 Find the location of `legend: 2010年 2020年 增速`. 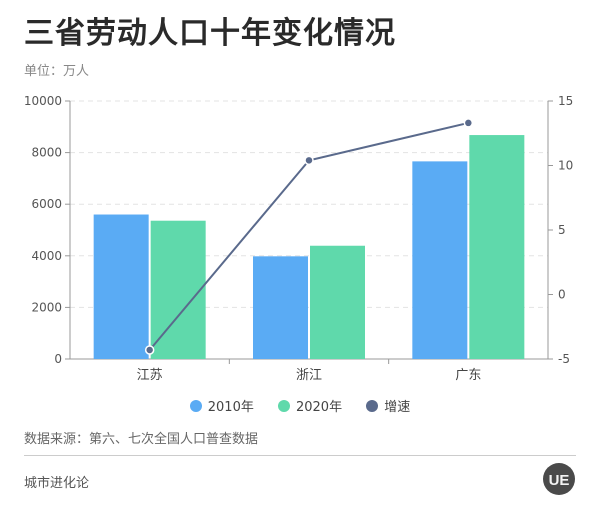

legend: 2010年 2020年 增速 is located at coordinates (300, 406).